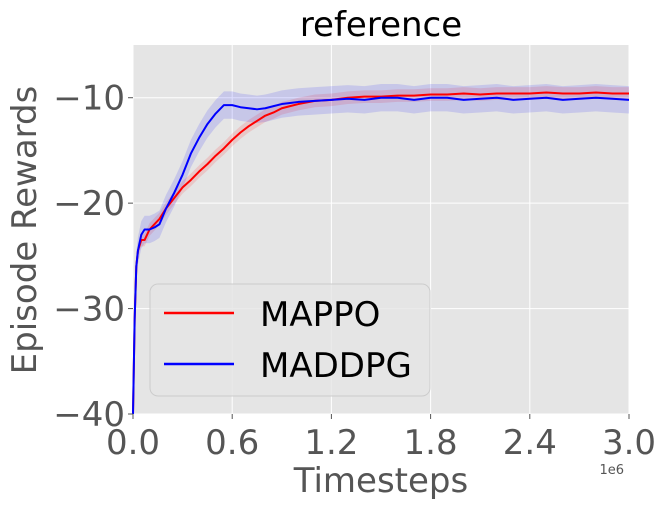  What do you see at coordinates (530, 443) in the screenshot?
I see `x-tick-label: 2.4` at bounding box center [530, 443].